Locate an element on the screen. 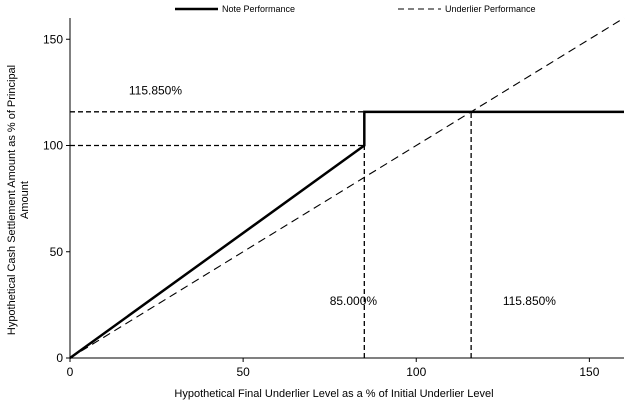 This screenshot has height=403, width=632. x-tick-label: 100 is located at coordinates (416, 372).